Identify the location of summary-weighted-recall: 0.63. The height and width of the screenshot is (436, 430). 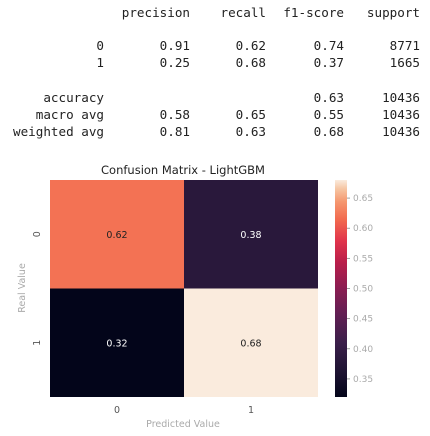
(250, 131).